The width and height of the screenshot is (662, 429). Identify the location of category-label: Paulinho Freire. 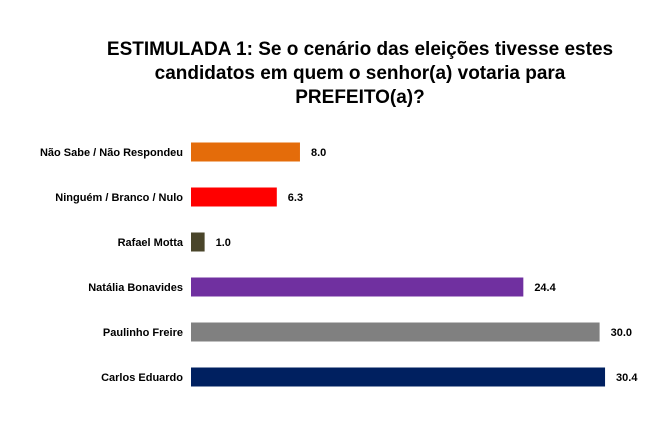
(143, 333).